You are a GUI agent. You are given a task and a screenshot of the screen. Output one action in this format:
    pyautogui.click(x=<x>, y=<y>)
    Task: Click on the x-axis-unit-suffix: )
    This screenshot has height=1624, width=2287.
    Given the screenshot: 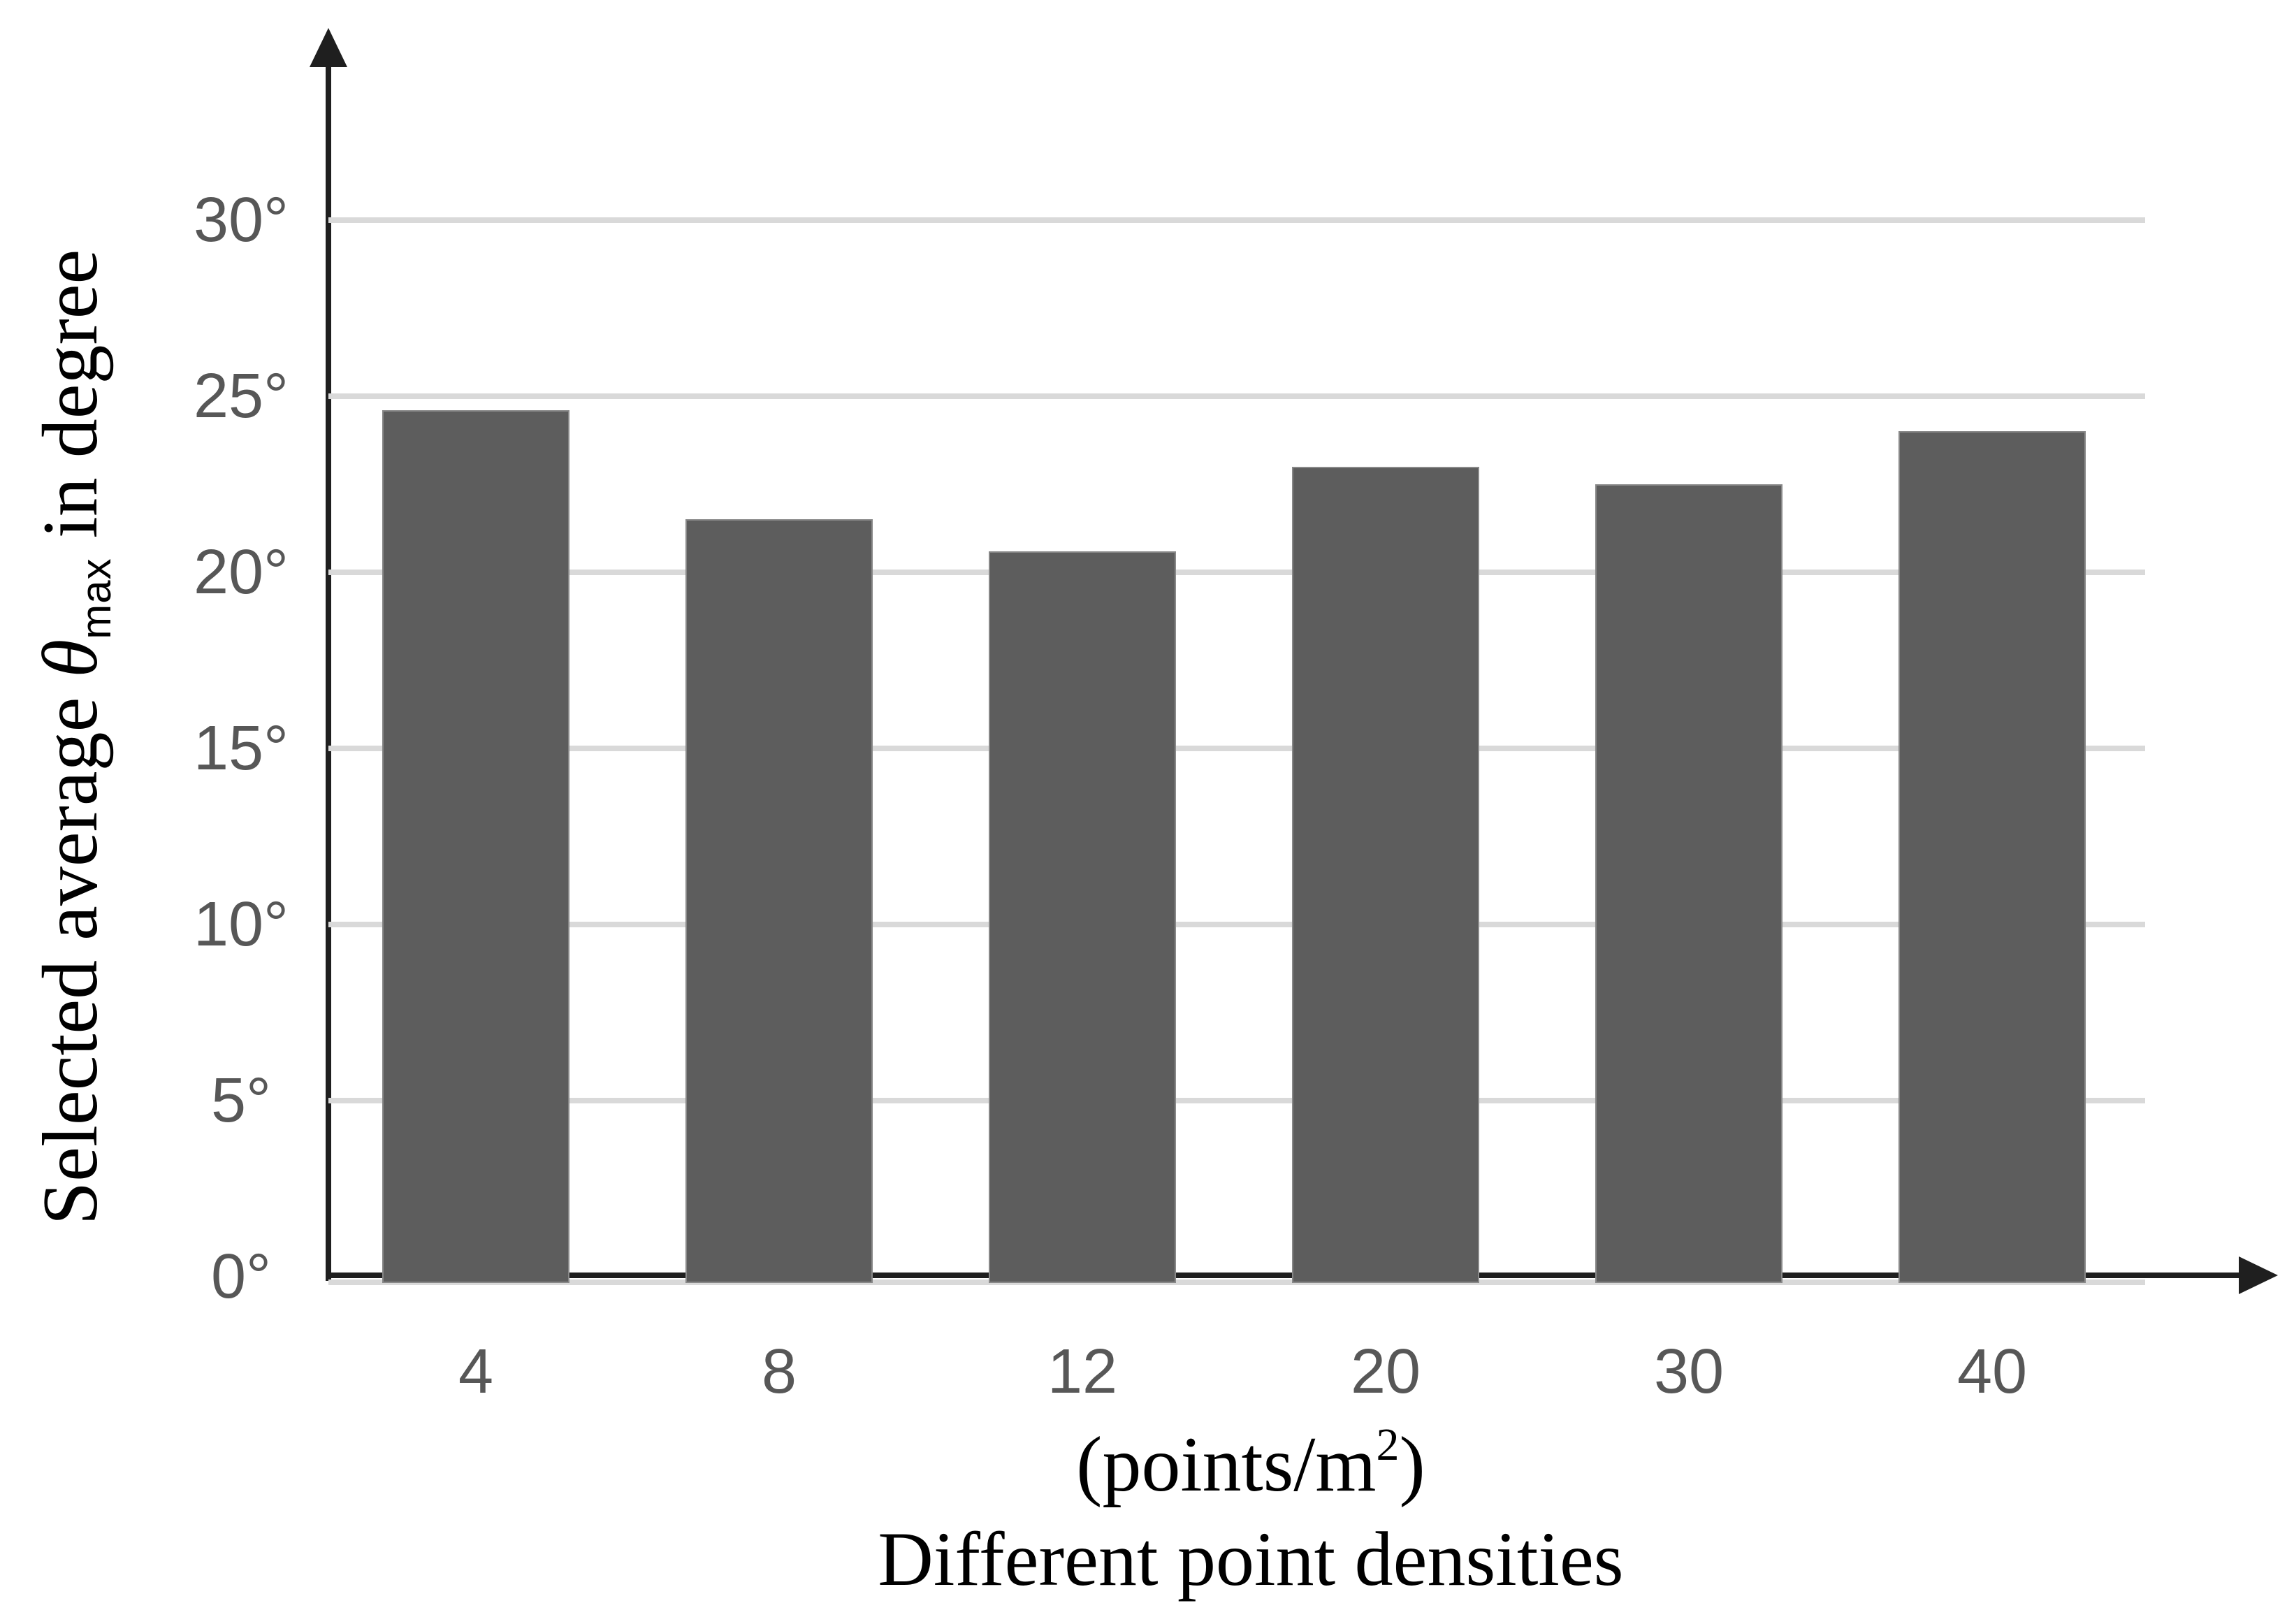 What is the action you would take?
    pyautogui.click(x=1412, y=1464)
    